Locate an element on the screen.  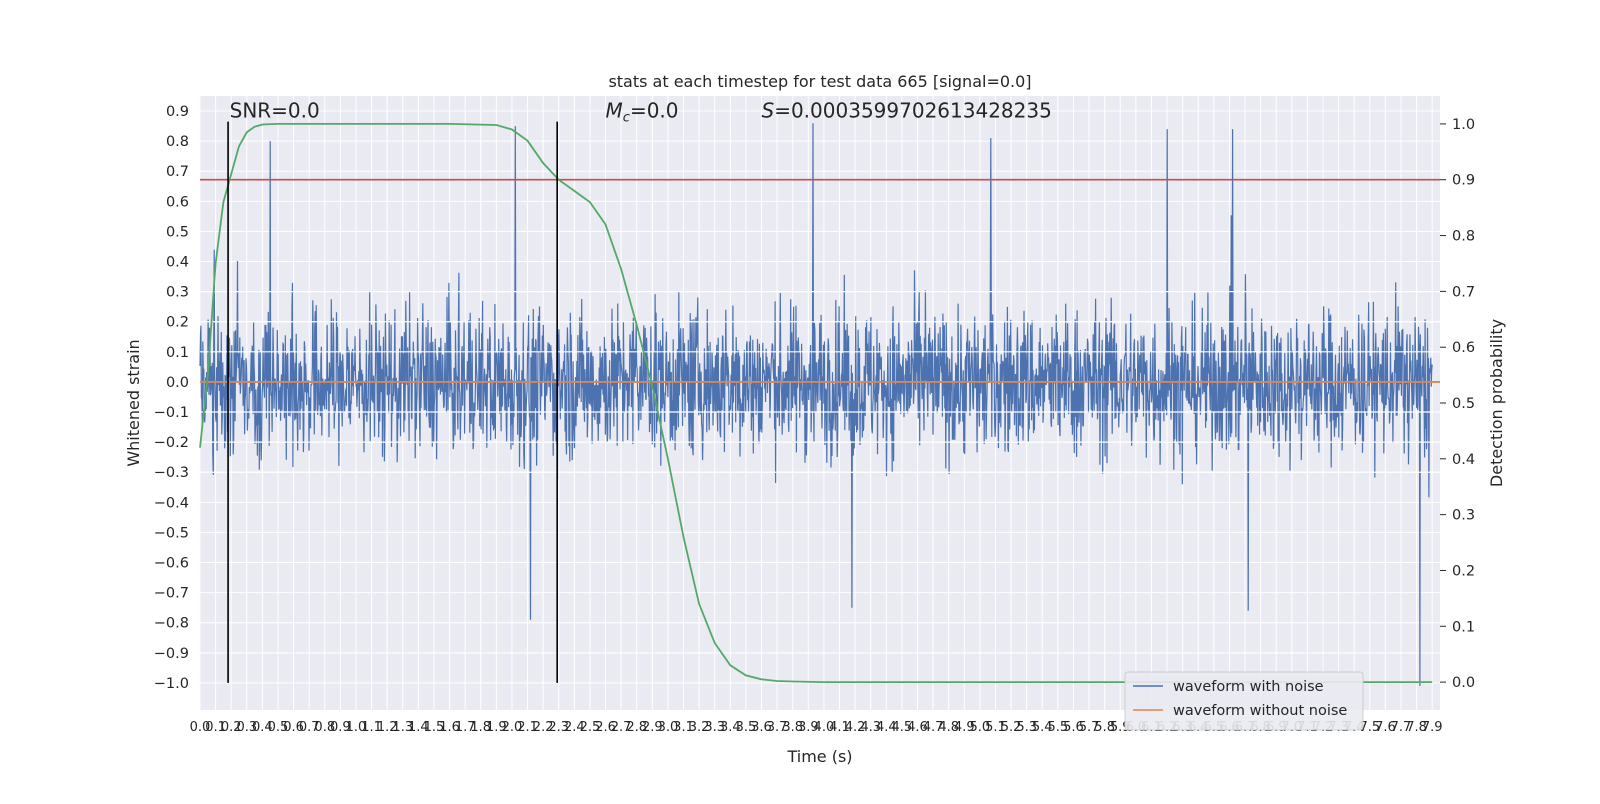
x-tick-label: 0.8 is located at coordinates (324, 727).